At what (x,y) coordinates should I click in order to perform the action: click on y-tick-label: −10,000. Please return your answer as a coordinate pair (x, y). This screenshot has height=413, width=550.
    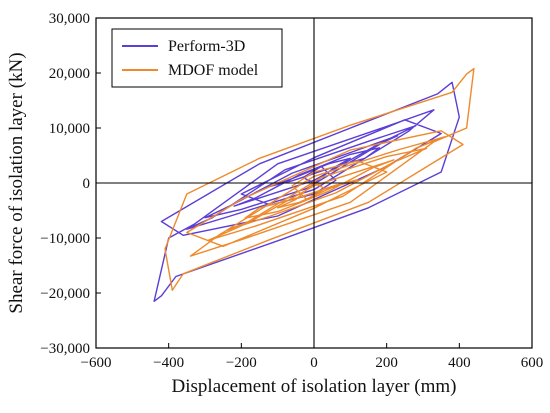
    Looking at the image, I should click on (65, 239).